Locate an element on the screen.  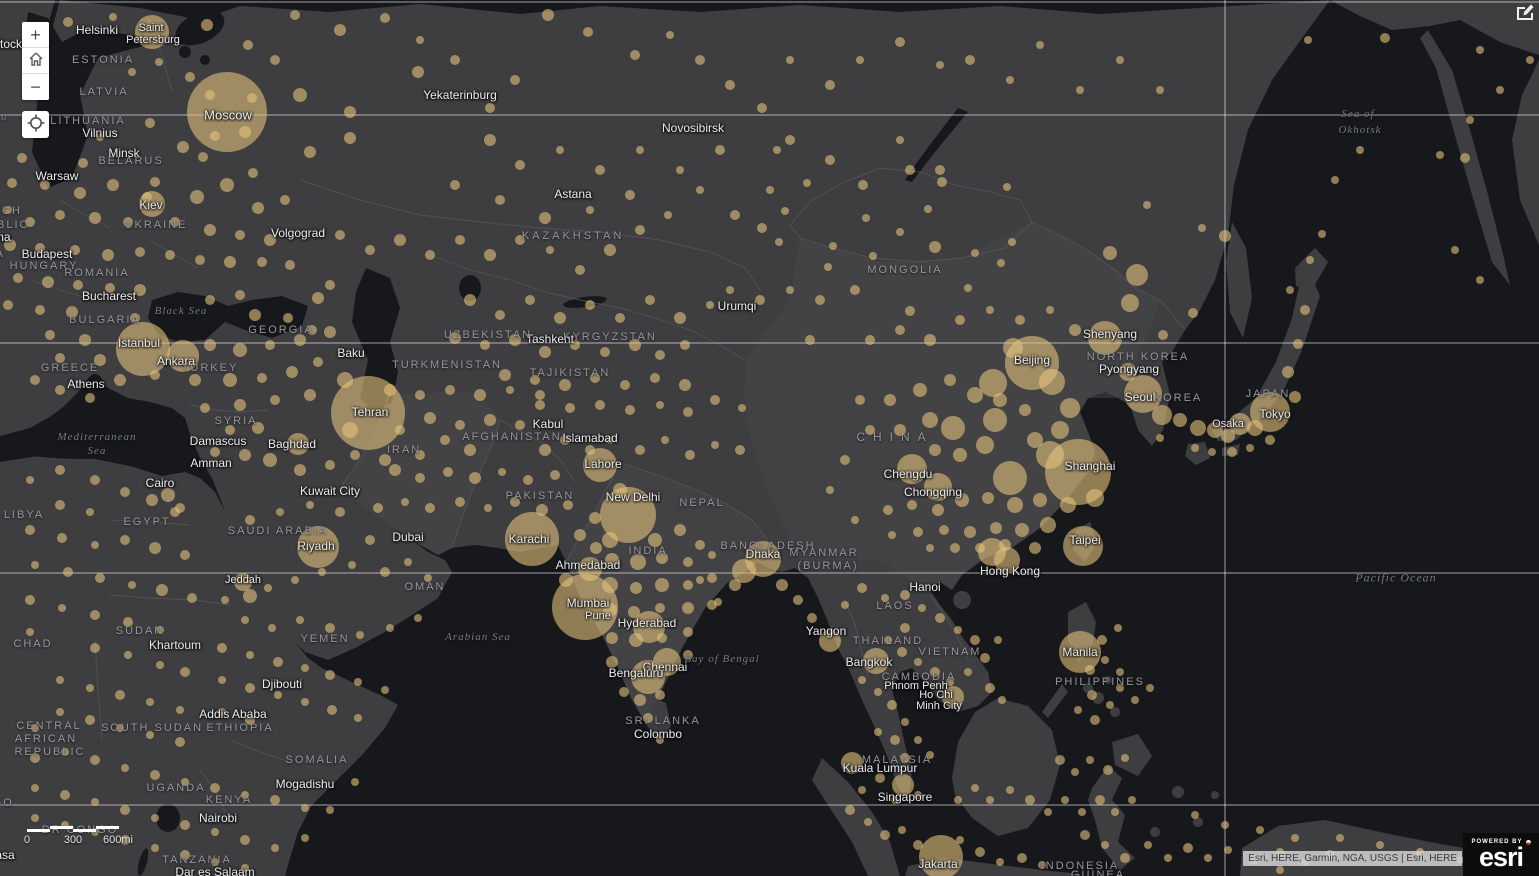
locate-button is located at coordinates (35, 124).